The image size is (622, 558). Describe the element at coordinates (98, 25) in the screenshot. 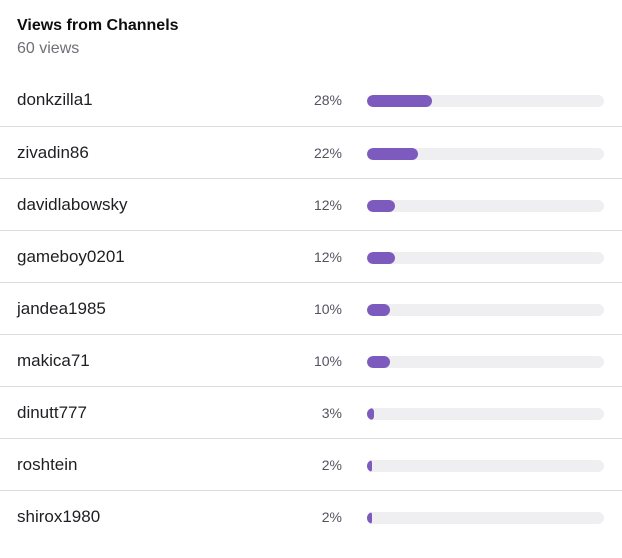

I see `panel-title: Views from Channels` at that location.